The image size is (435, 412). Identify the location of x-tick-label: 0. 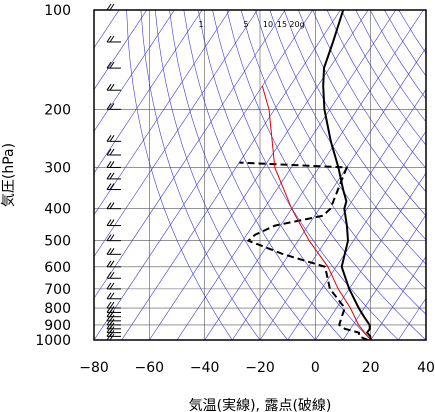
(315, 368).